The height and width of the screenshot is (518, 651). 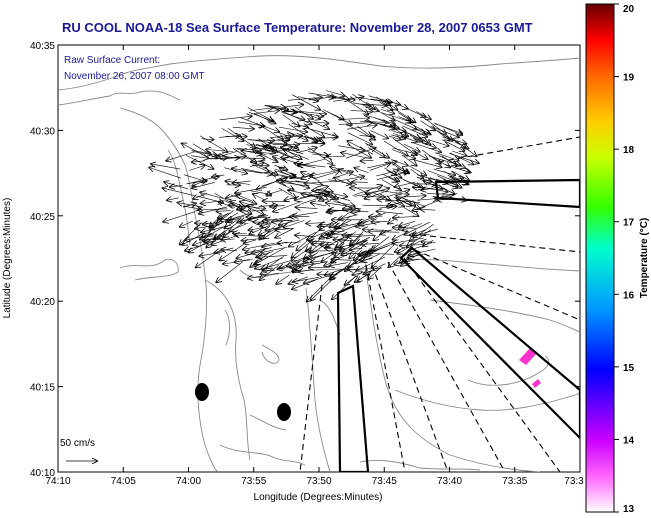 What do you see at coordinates (7, 258) in the screenshot?
I see `y-axis-label: Latitude (Degrees:Minutes)` at bounding box center [7, 258].